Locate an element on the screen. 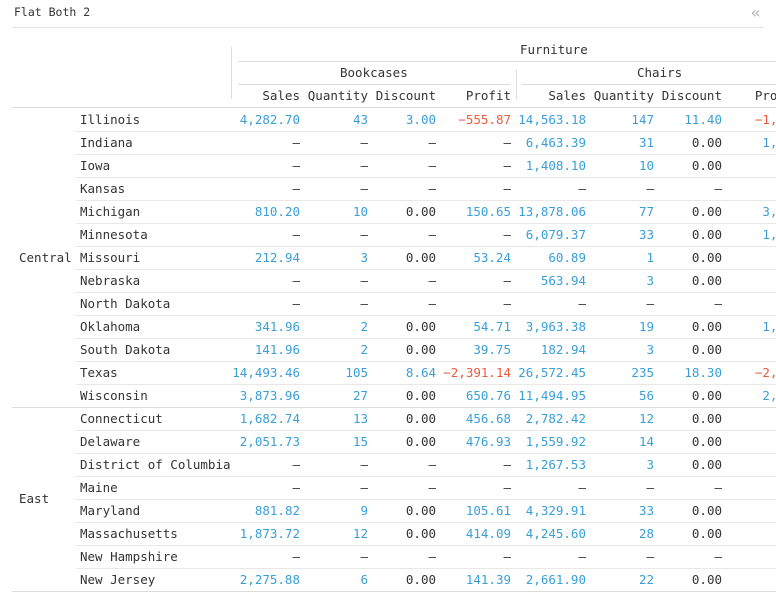 This screenshot has height=600, width=776. value-cell-sales: 341.96 is located at coordinates (277, 326).